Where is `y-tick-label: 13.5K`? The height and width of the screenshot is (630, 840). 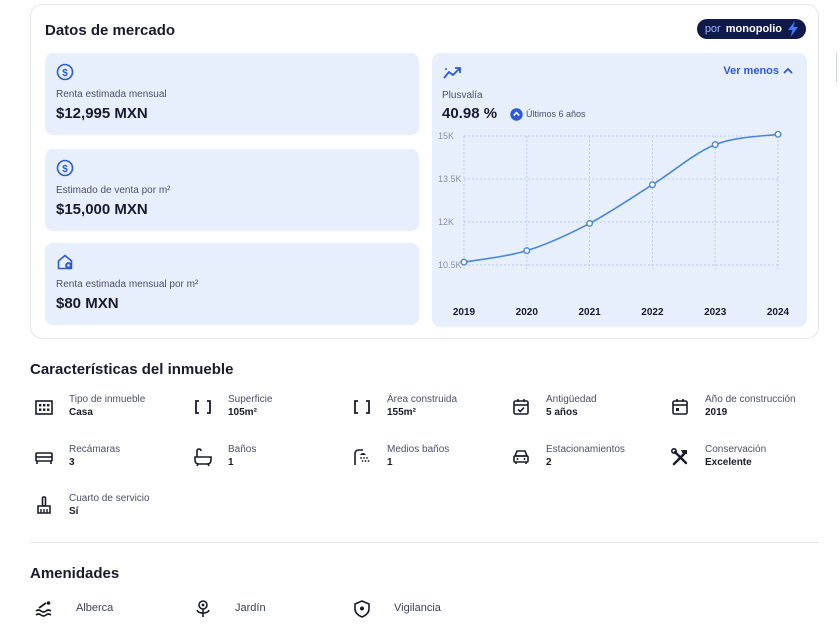 y-tick-label: 13.5K is located at coordinates (450, 179).